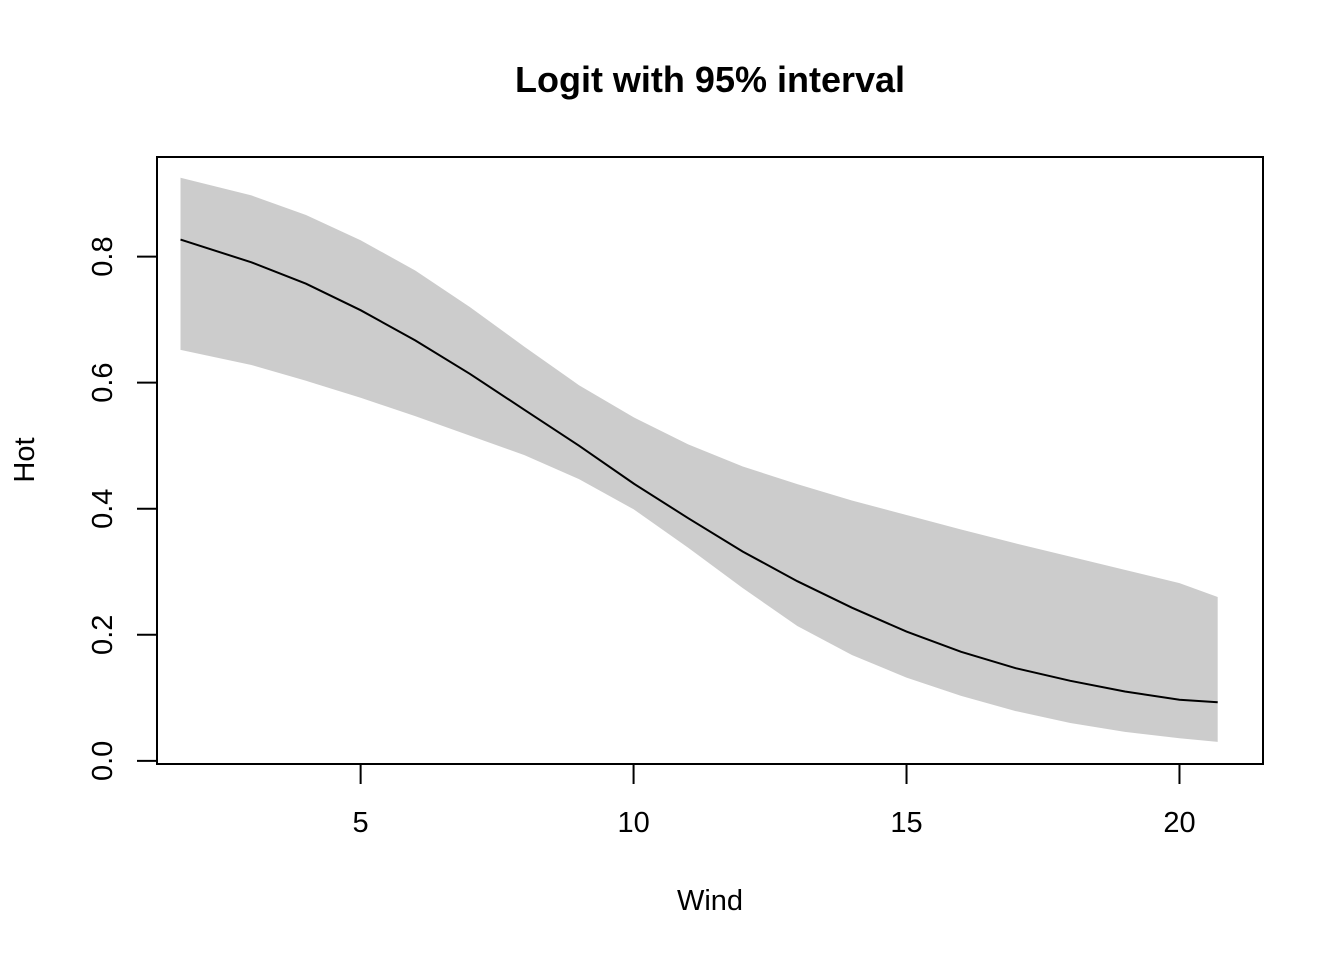 This screenshot has height=960, width=1344. What do you see at coordinates (1179, 823) in the screenshot?
I see `x-tick-label: 20` at bounding box center [1179, 823].